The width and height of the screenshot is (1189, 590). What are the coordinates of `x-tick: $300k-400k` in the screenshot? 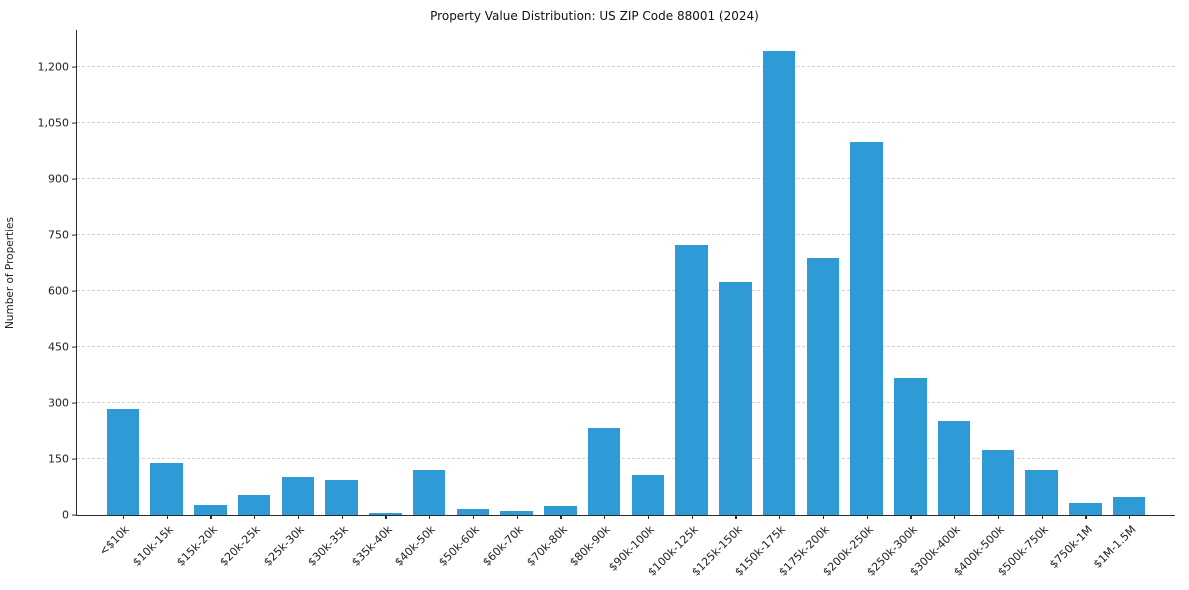 It's located at (942, 552).